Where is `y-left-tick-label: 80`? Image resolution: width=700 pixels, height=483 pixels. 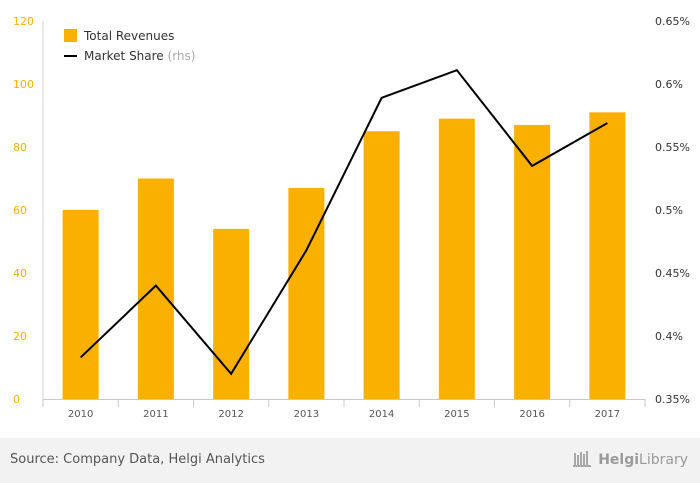
y-left-tick-label: 80 is located at coordinates (20, 147).